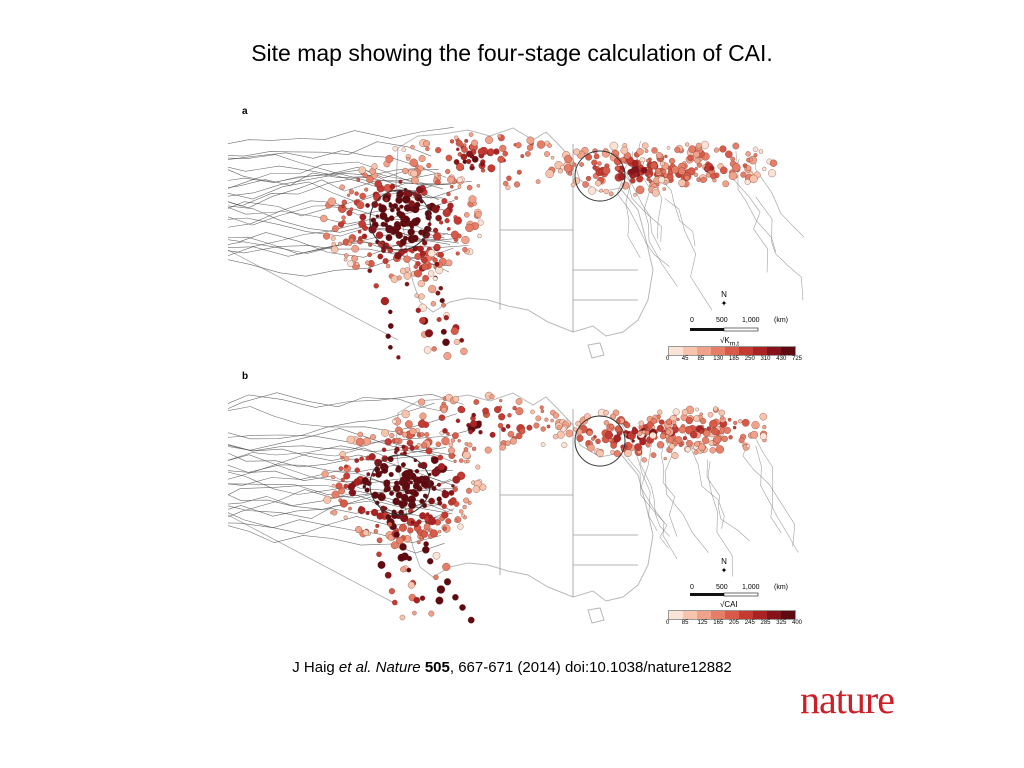  I want to click on boundary-line, so click(313, 295).